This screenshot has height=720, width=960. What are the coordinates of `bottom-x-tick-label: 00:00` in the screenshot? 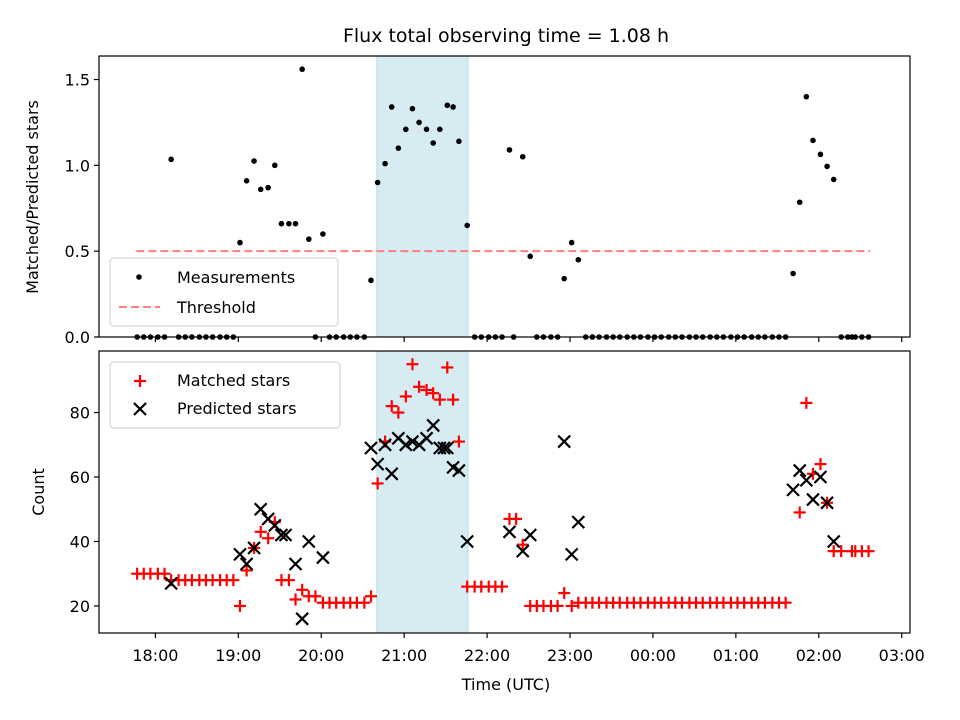 It's located at (653, 655).